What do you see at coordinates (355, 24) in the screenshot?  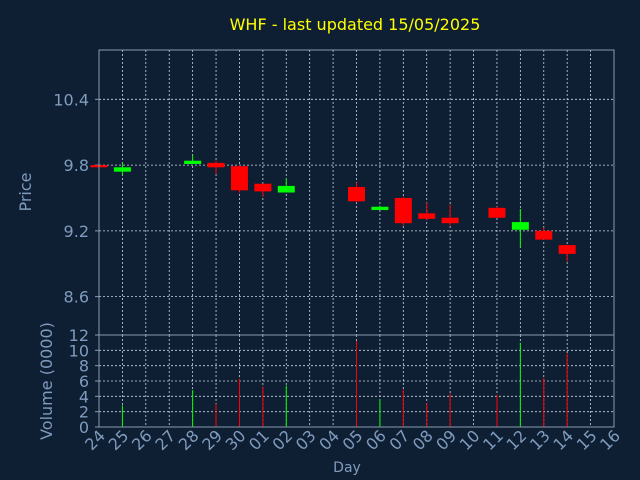 I see `chart-title: WHF - last updated 15/05/2025` at bounding box center [355, 24].